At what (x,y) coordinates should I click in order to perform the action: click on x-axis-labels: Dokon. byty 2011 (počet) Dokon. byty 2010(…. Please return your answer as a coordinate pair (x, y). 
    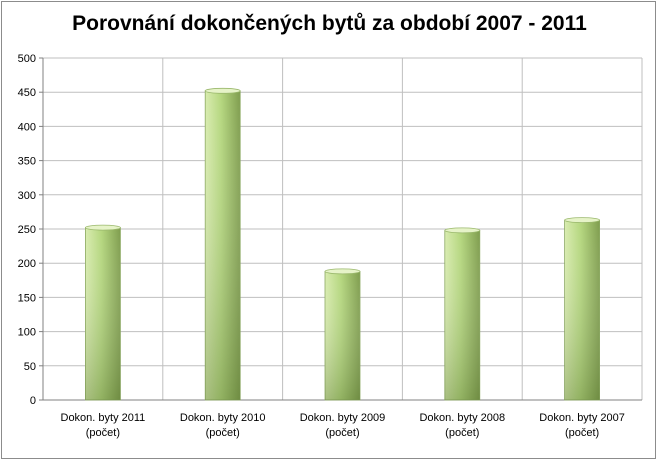
    Looking at the image, I should click on (343, 425).